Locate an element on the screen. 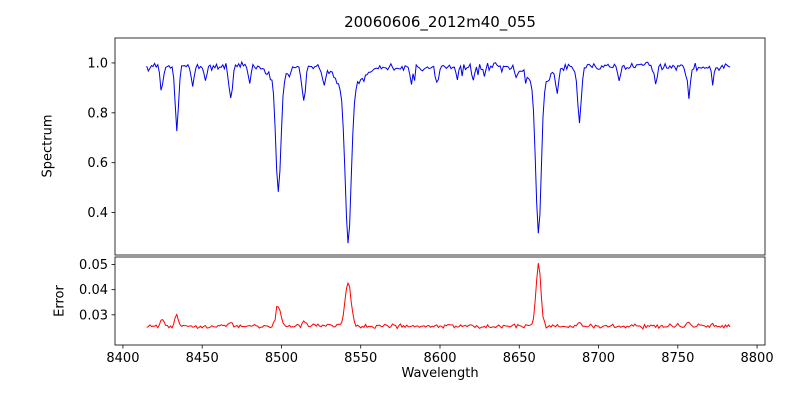 This screenshot has width=800, height=400. x-tick-label: 8700 is located at coordinates (598, 358).